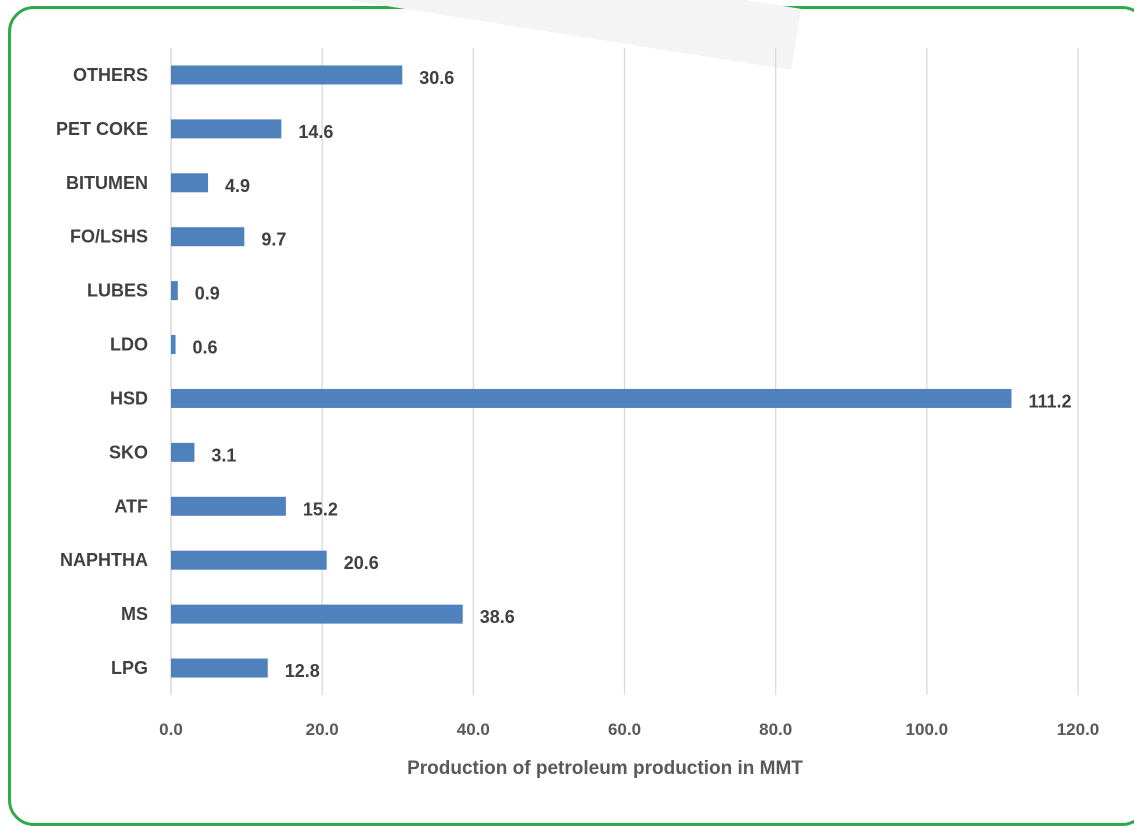 This screenshot has height=826, width=1134. Describe the element at coordinates (775, 729) in the screenshot. I see `x-tick-label: 80.0` at that location.